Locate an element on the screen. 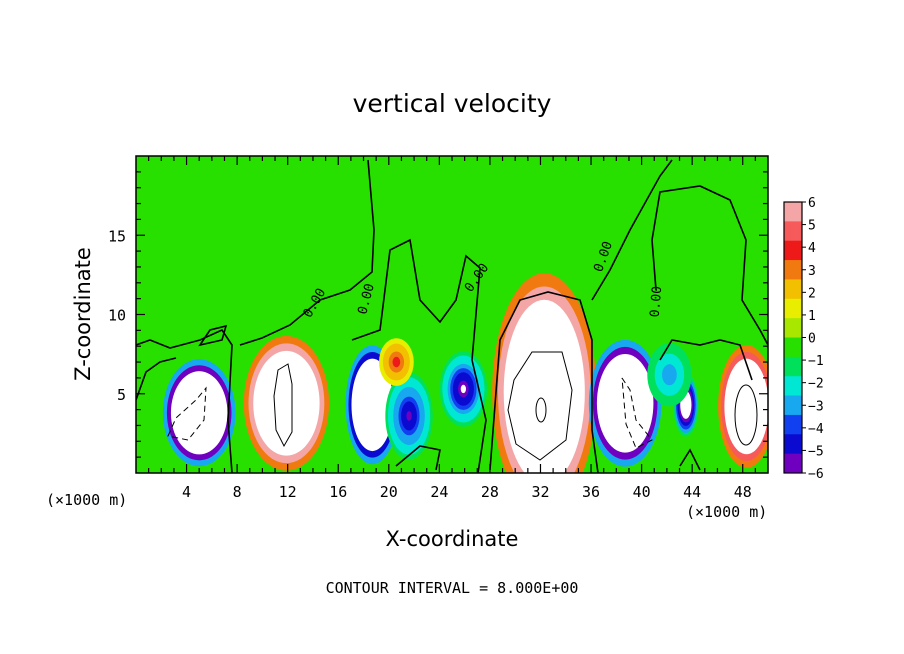 The image size is (904, 654). contour-label-2: 0.00 is located at coordinates (657, 301).